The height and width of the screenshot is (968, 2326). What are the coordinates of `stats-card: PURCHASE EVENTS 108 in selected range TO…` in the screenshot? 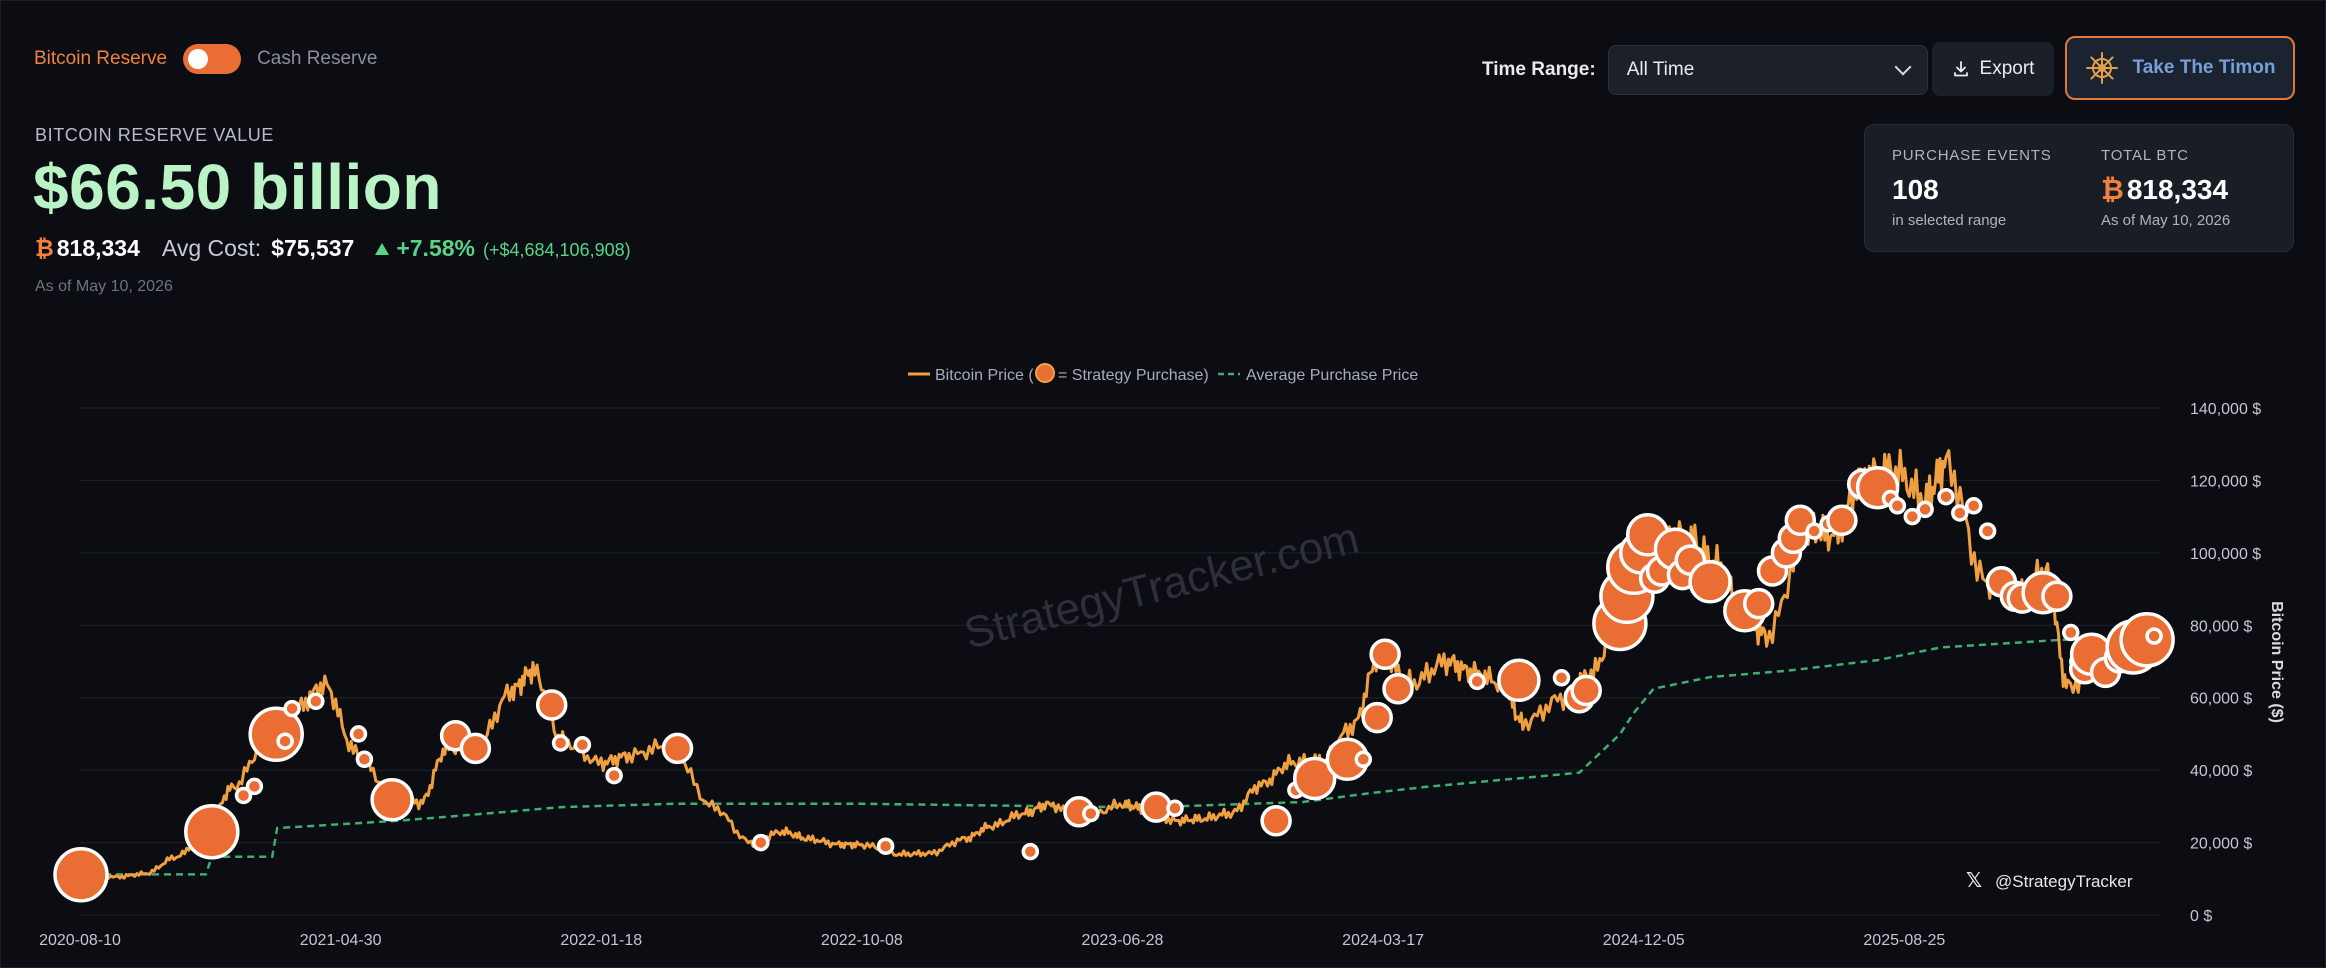 It's located at (2079, 188).